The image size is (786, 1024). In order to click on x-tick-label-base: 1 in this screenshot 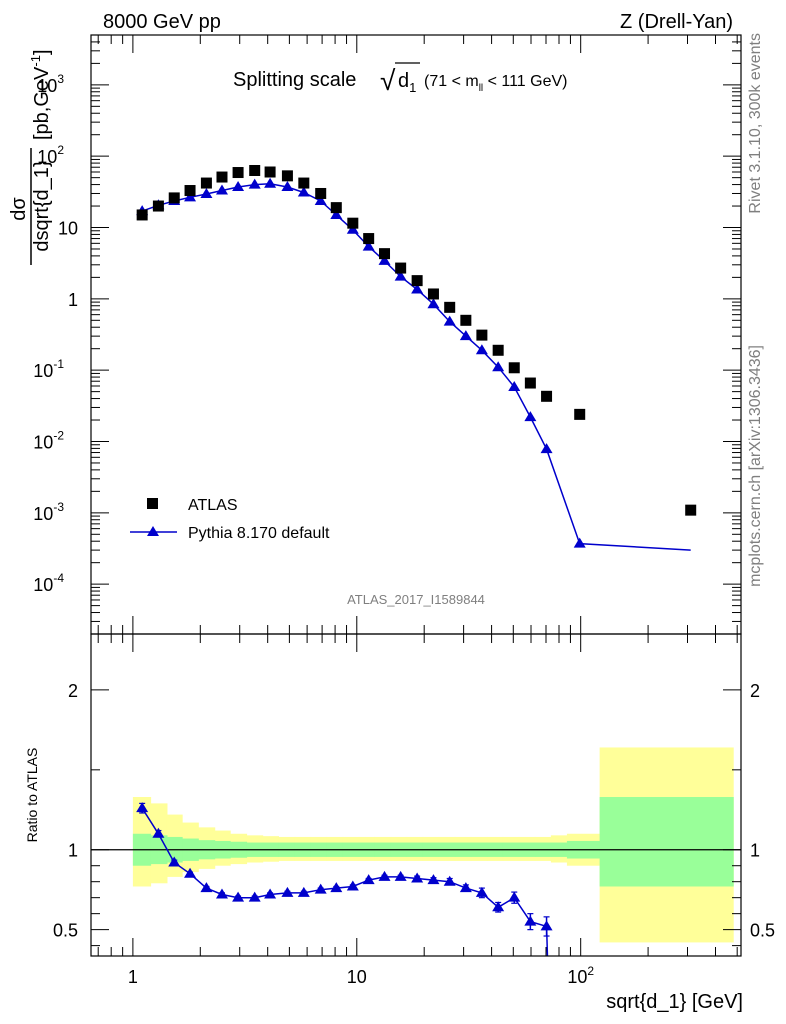, I will do `click(133, 977)`.